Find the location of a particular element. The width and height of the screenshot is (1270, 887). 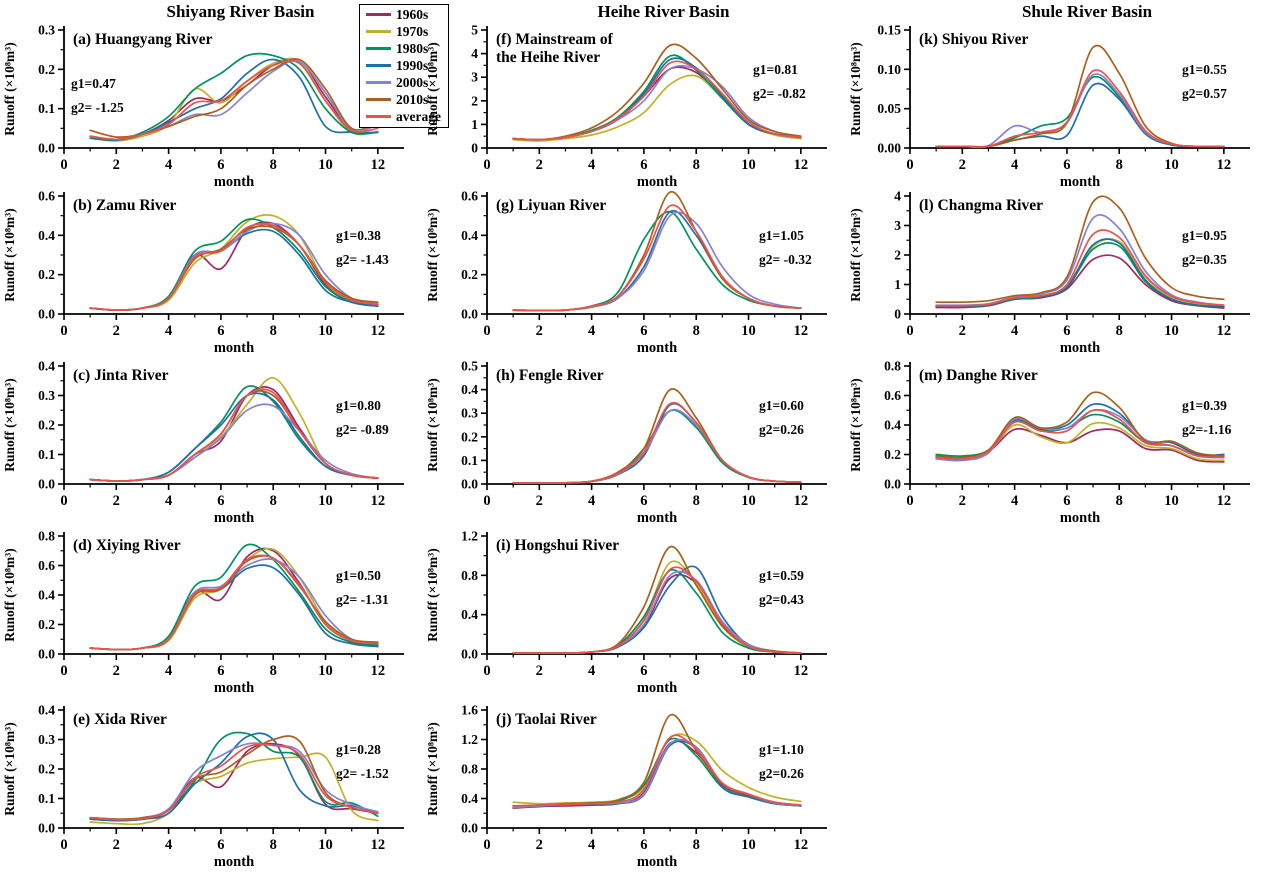

g1-annotation: g1=0.55 is located at coordinates (1204, 69).